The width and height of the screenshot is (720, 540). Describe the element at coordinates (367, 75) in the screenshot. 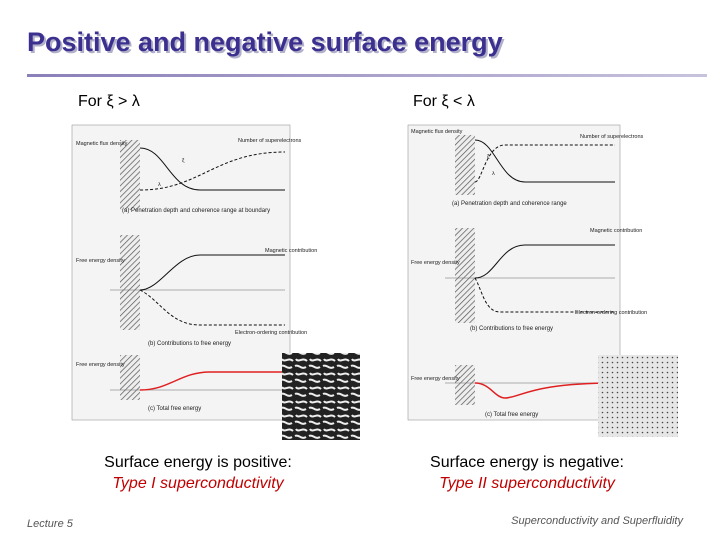

I see `title-rule` at that location.